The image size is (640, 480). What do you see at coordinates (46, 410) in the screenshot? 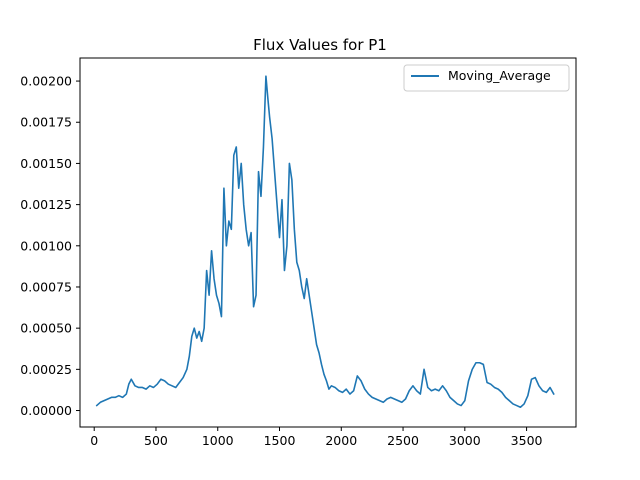
I see `y-tick-label: 0.00000` at bounding box center [46, 410].